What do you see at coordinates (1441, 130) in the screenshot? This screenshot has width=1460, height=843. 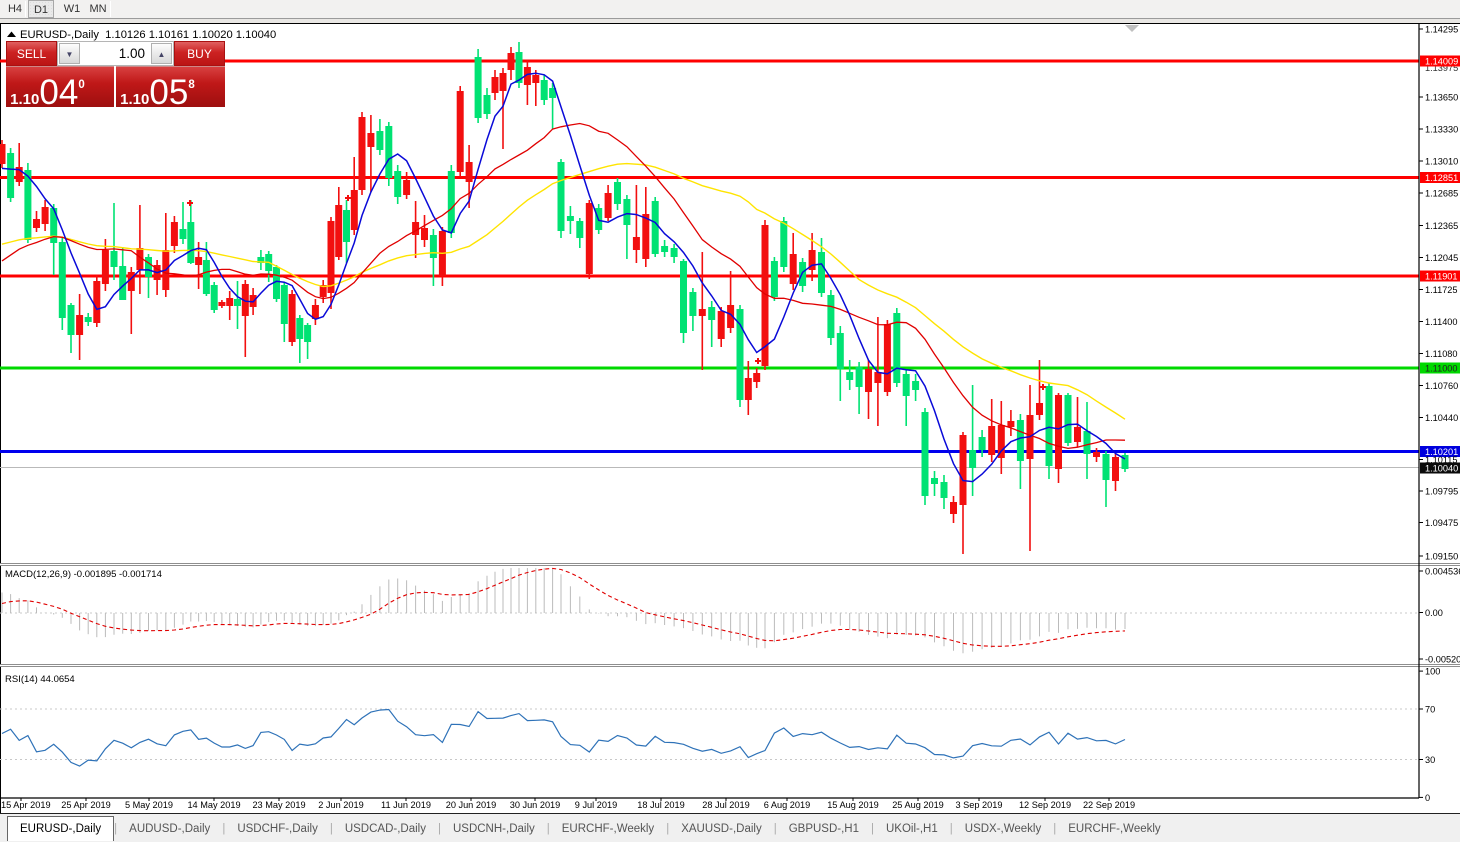 I see `svg-text: 1.13330` at bounding box center [1441, 130].